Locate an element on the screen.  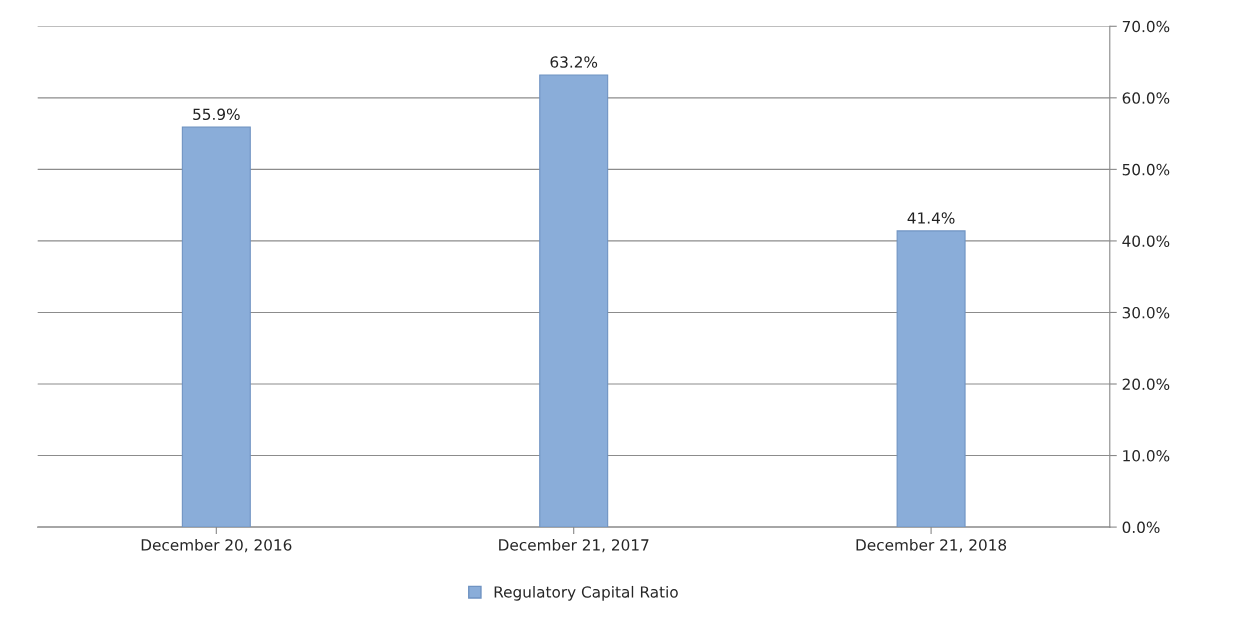
data-label: 63.2% is located at coordinates (574, 62).